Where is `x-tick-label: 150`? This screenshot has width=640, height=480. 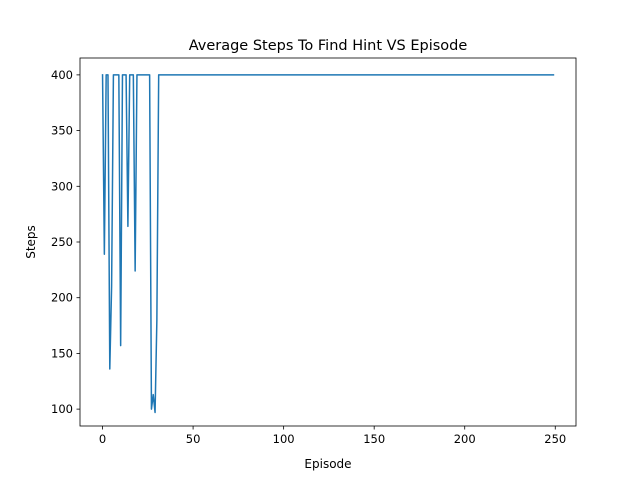
x-tick-label: 150 is located at coordinates (374, 439).